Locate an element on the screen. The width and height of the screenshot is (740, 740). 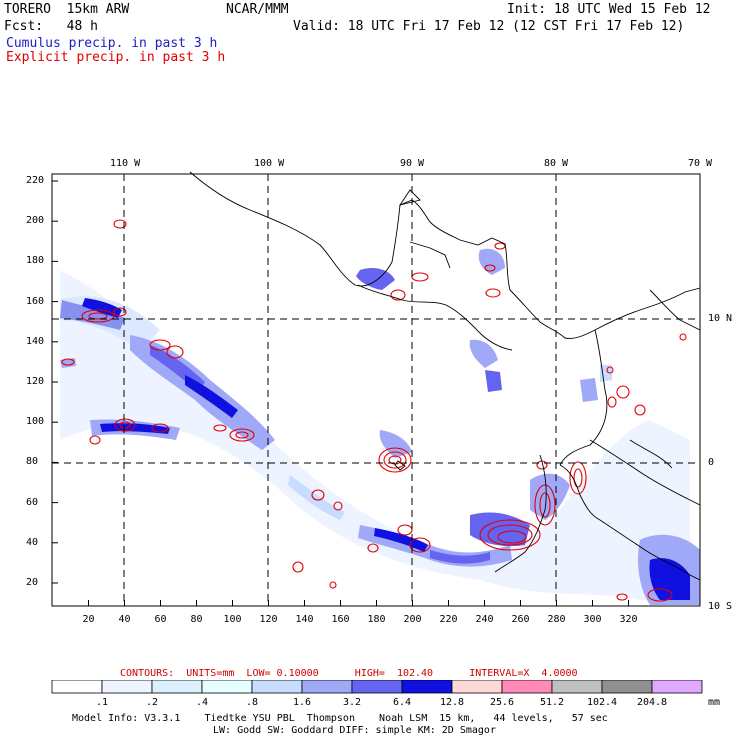
y-tick-label: 180 is located at coordinates (35, 261).